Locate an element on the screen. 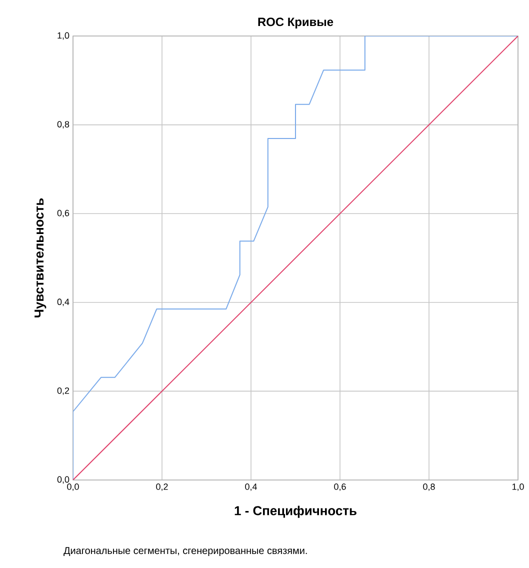 The height and width of the screenshot is (568, 529). chart-title: ROC Кривые is located at coordinates (296, 23).